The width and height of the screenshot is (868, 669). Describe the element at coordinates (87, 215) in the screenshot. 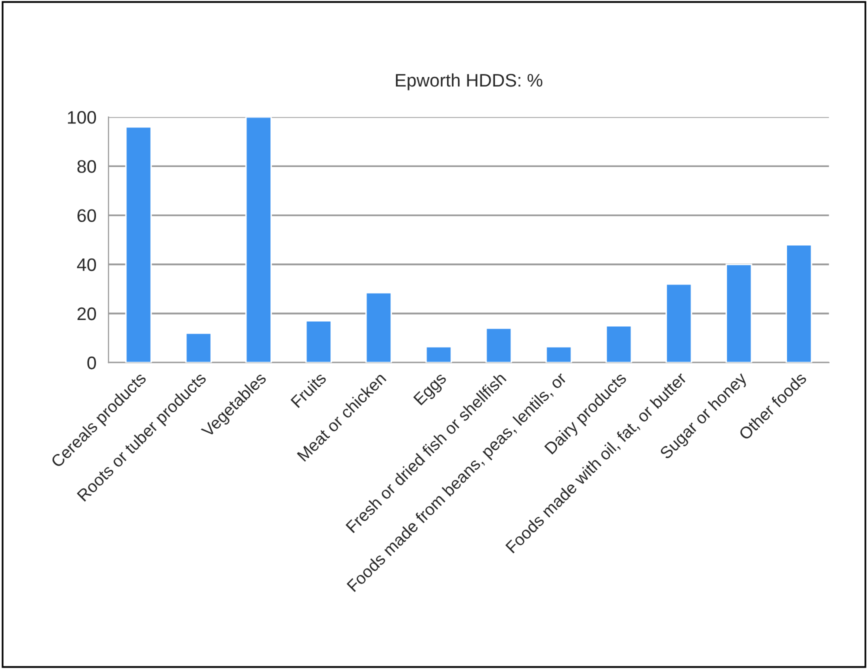

I see `y-tick-label: 60` at that location.